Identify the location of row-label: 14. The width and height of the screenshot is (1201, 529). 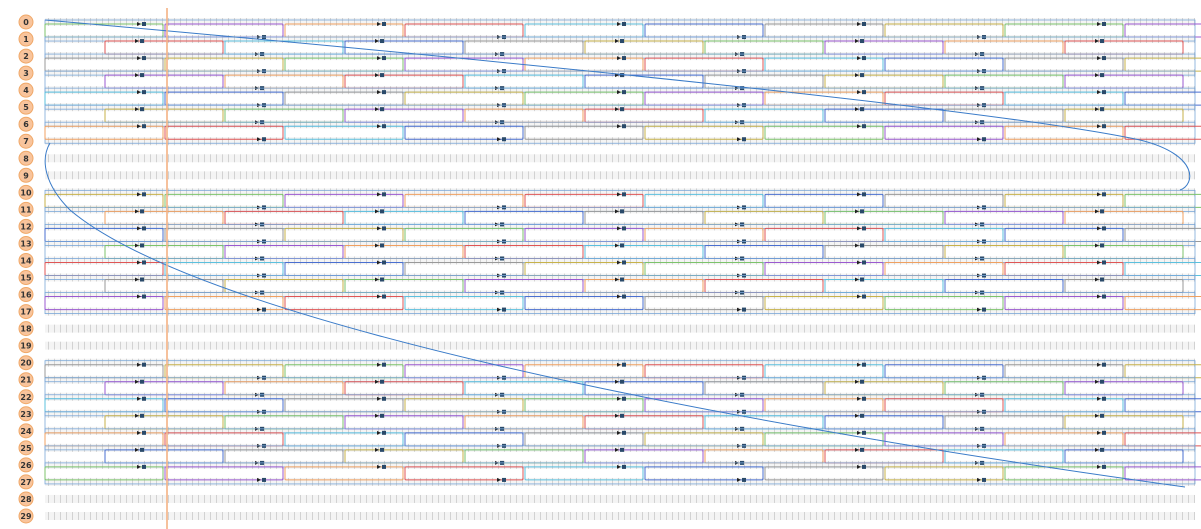
(26, 260).